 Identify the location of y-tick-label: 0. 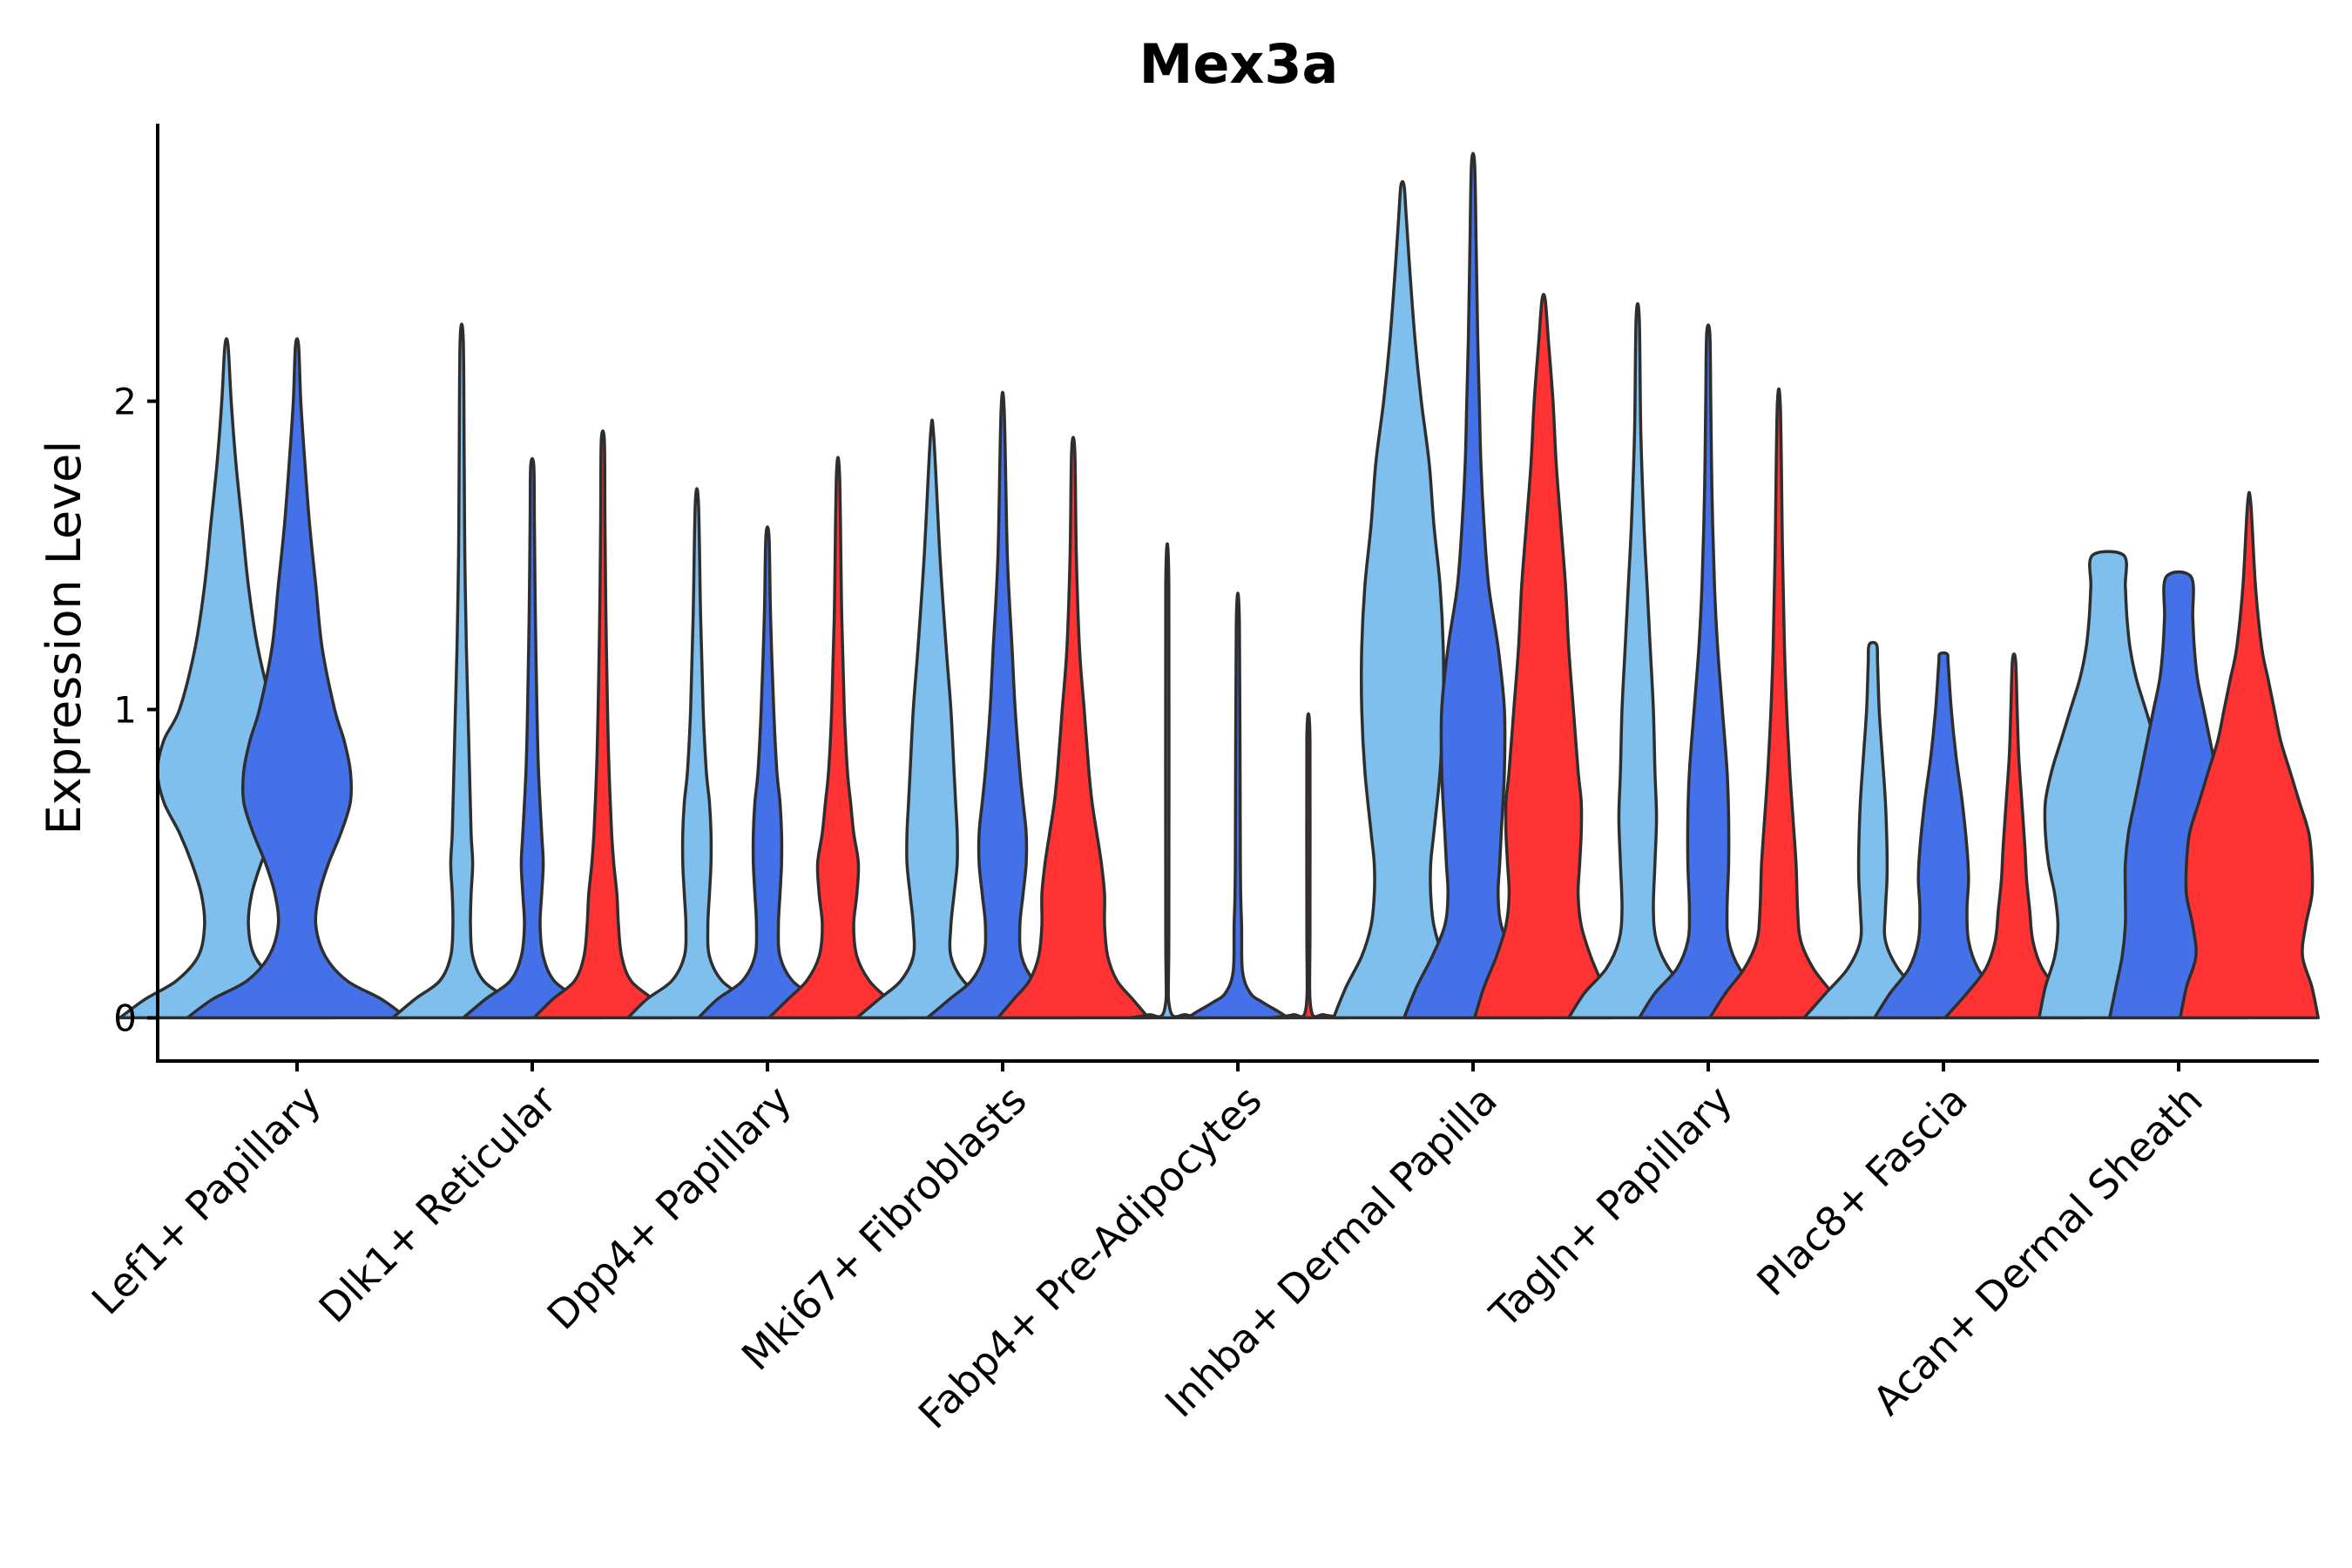
(125, 1018).